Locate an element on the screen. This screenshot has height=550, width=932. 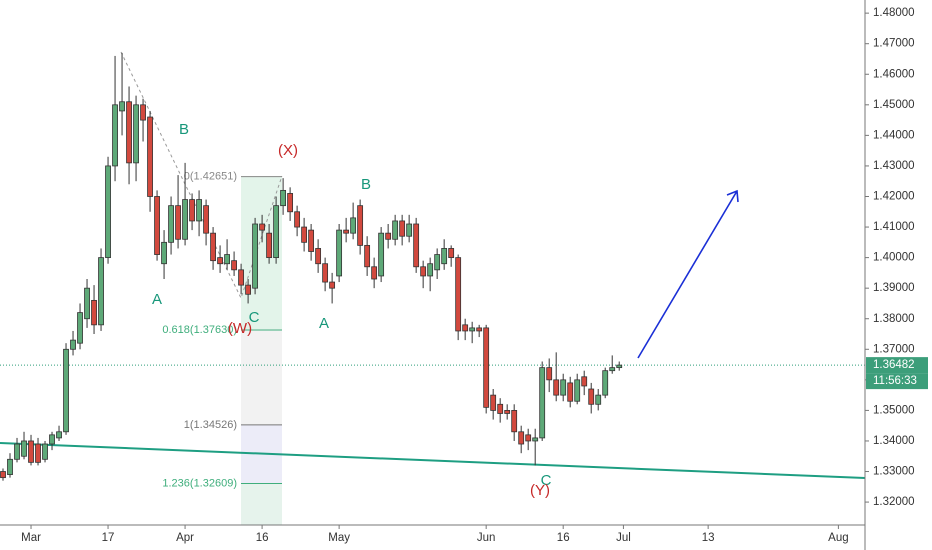
x-tick-label: Mar is located at coordinates (31, 538).